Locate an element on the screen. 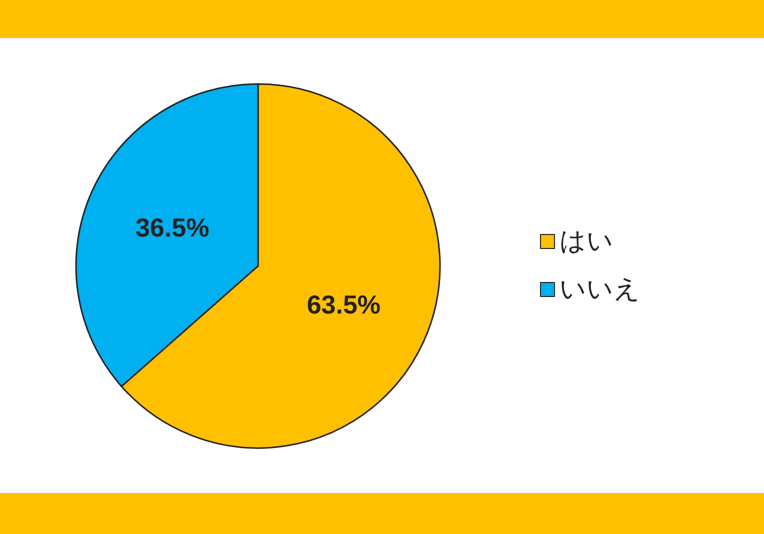 The image size is (764, 534). data-label: 36.5% is located at coordinates (172, 227).